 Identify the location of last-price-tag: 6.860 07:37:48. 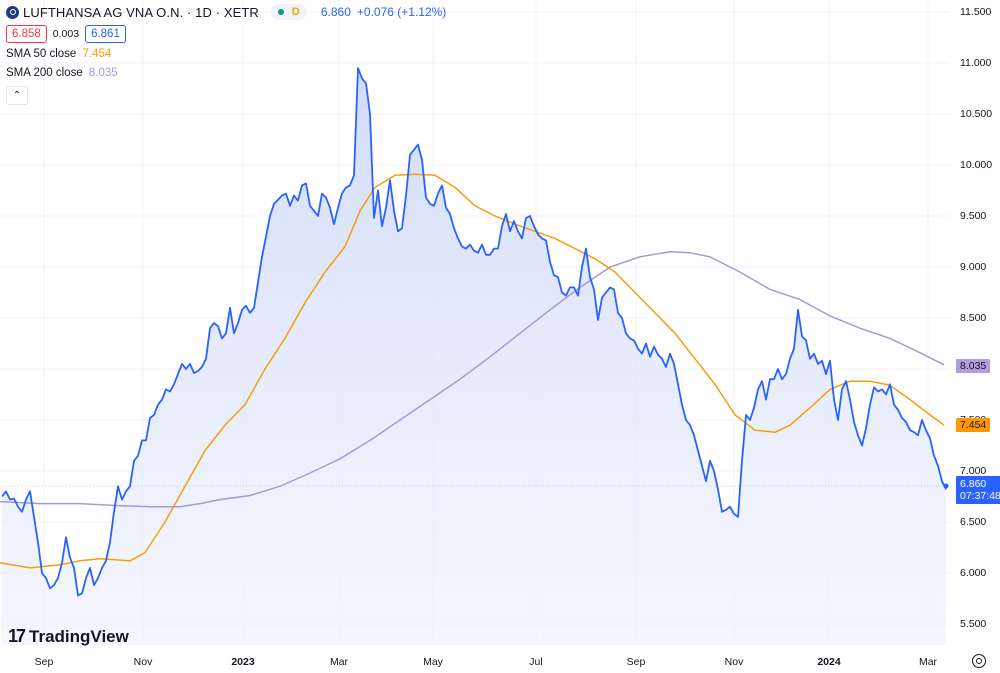
(978, 490).